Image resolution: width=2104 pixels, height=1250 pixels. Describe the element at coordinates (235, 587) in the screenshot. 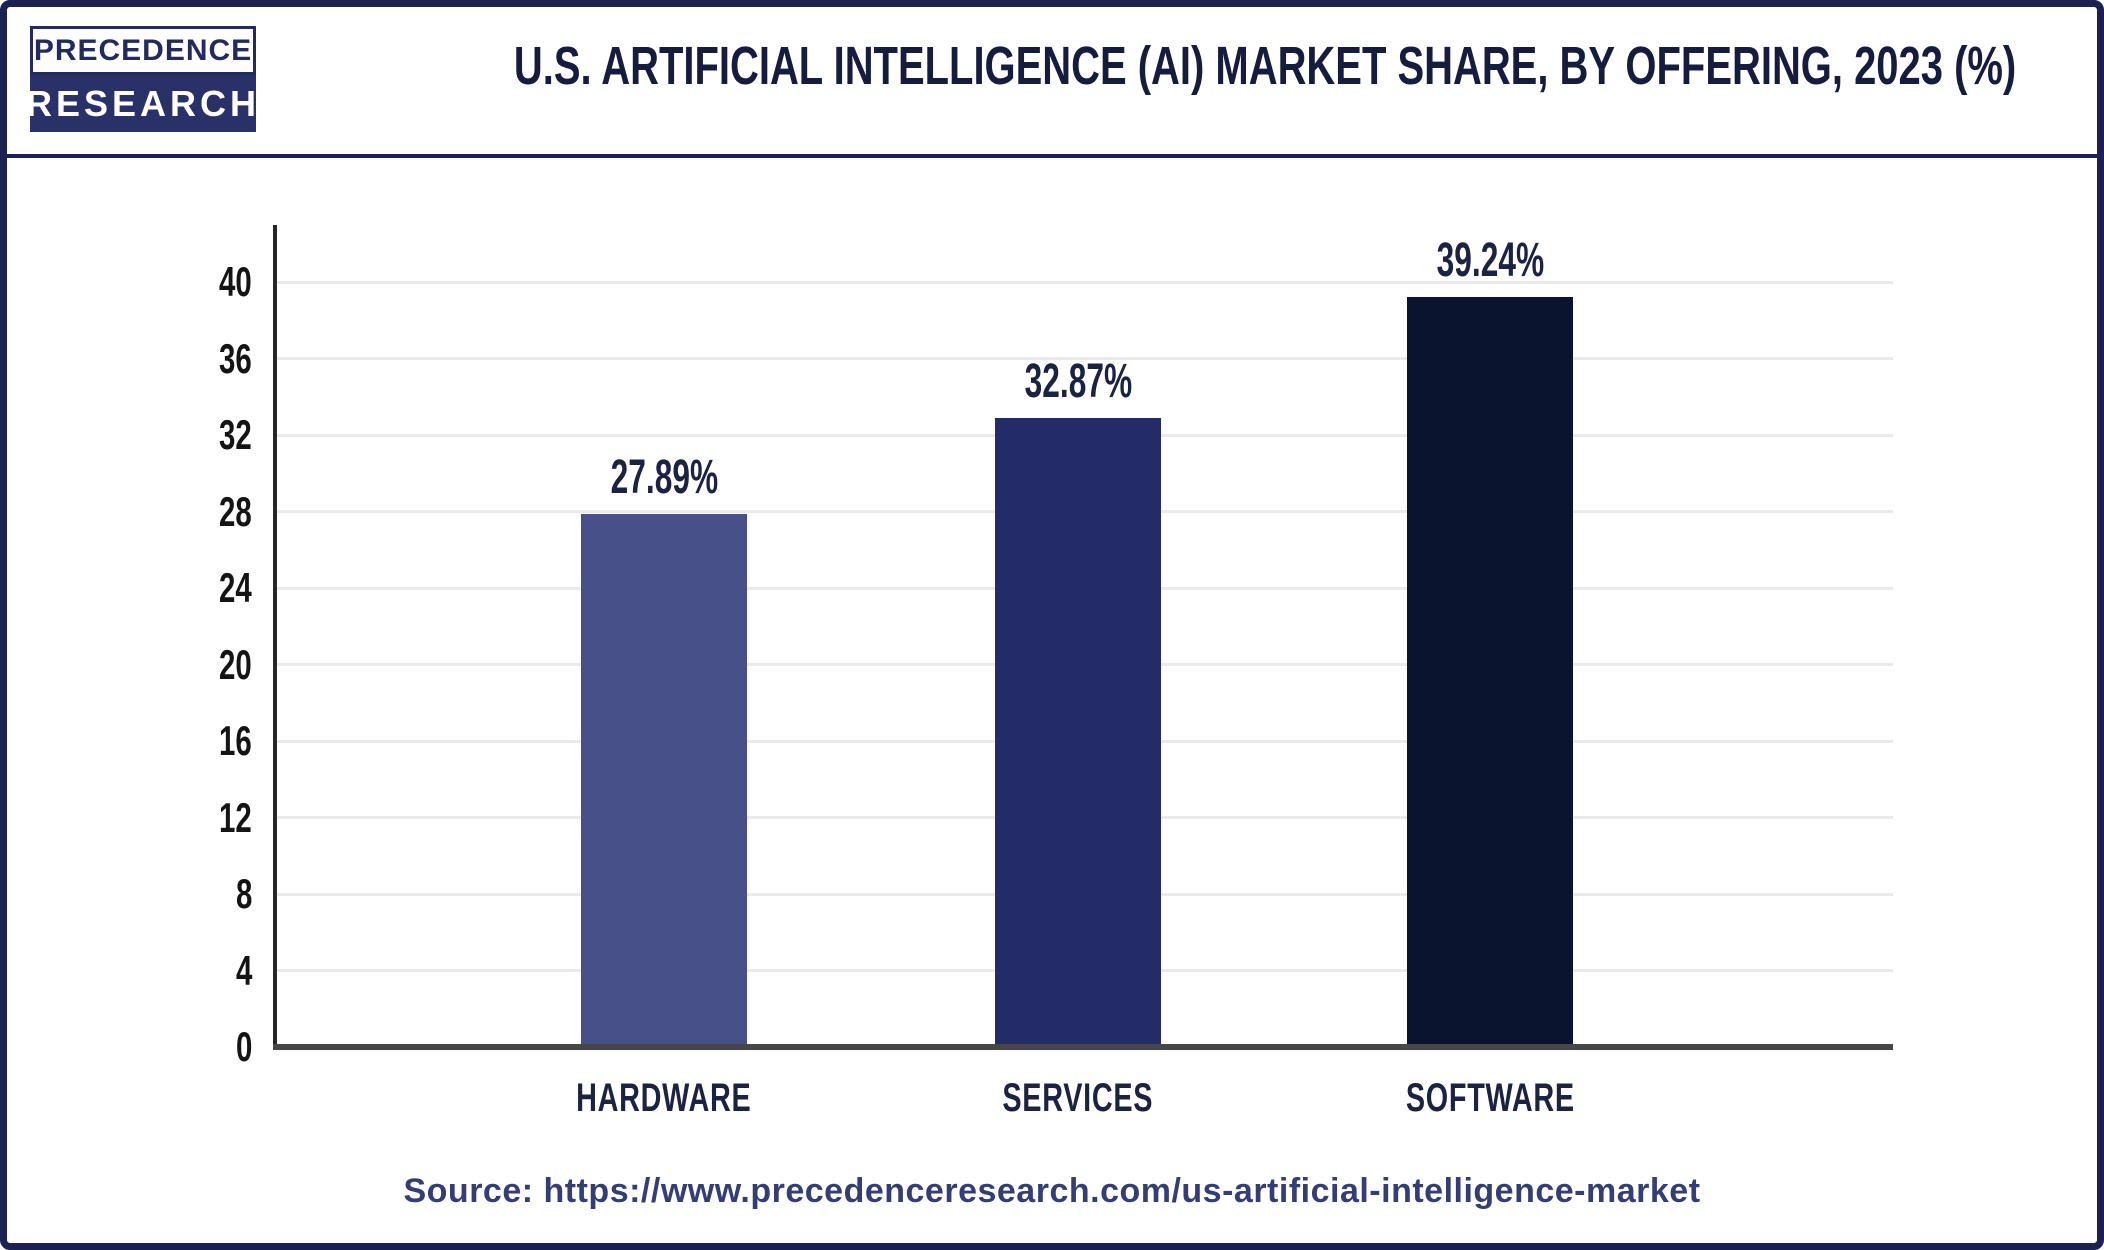

I see `y-axis-tick-label: 24` at that location.